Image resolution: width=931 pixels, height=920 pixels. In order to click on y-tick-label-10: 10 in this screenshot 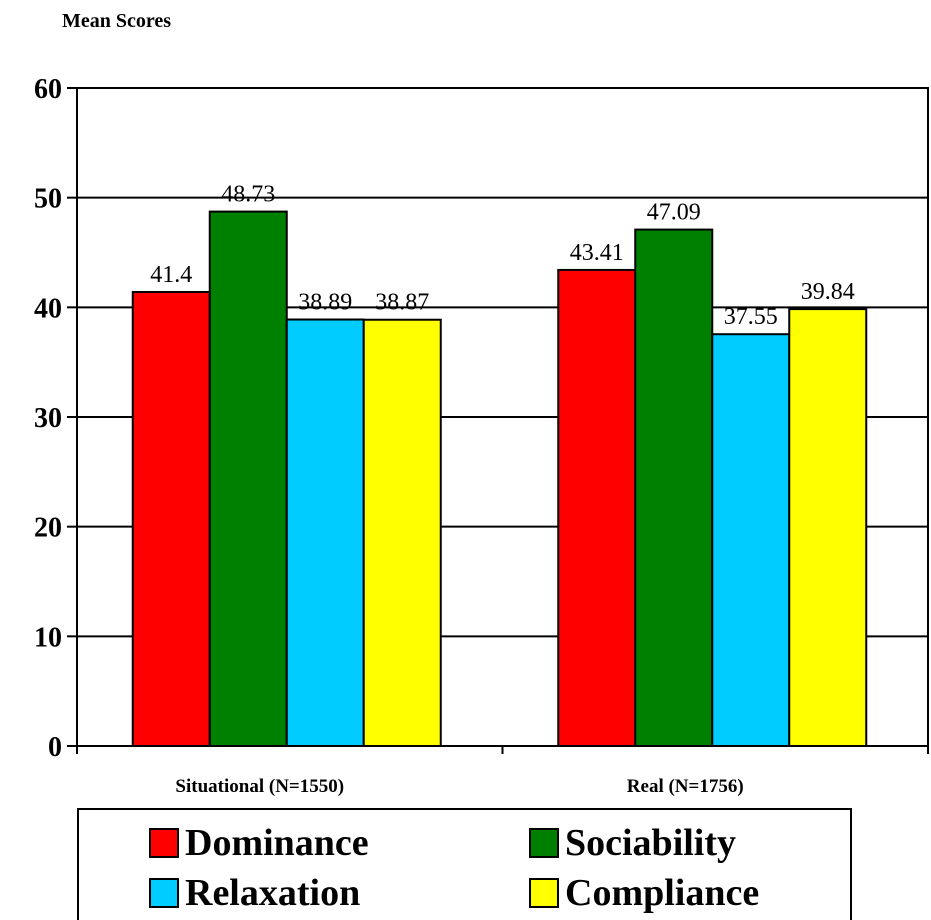, I will do `click(48, 637)`.